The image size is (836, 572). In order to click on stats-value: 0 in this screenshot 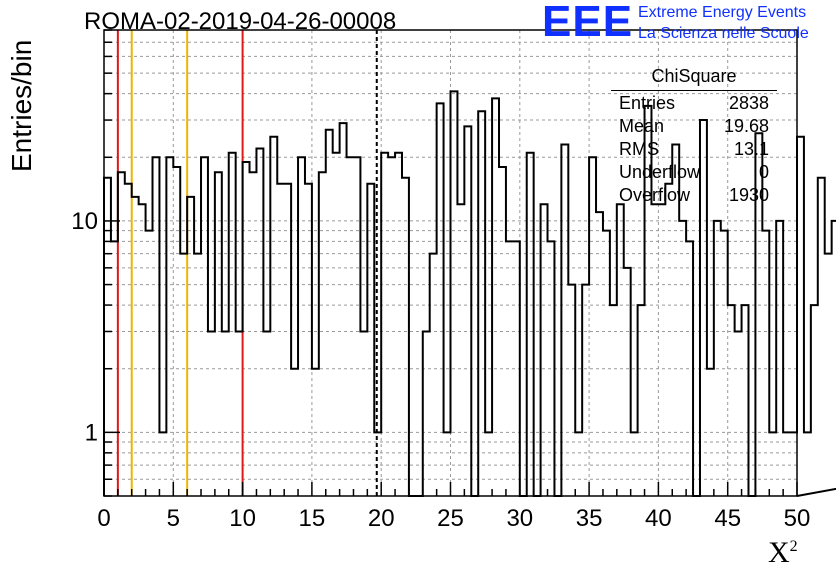, I will do `click(763, 172)`.